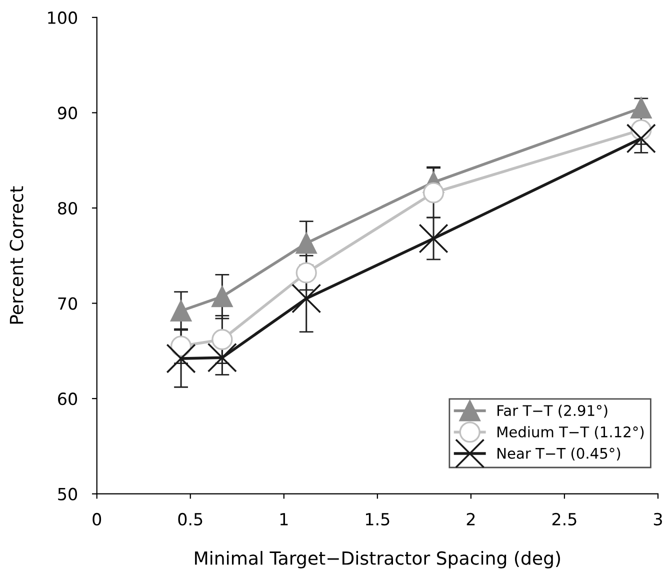 The image size is (668, 581). What do you see at coordinates (63, 17) in the screenshot?
I see `y-tick-label: 100` at bounding box center [63, 17].